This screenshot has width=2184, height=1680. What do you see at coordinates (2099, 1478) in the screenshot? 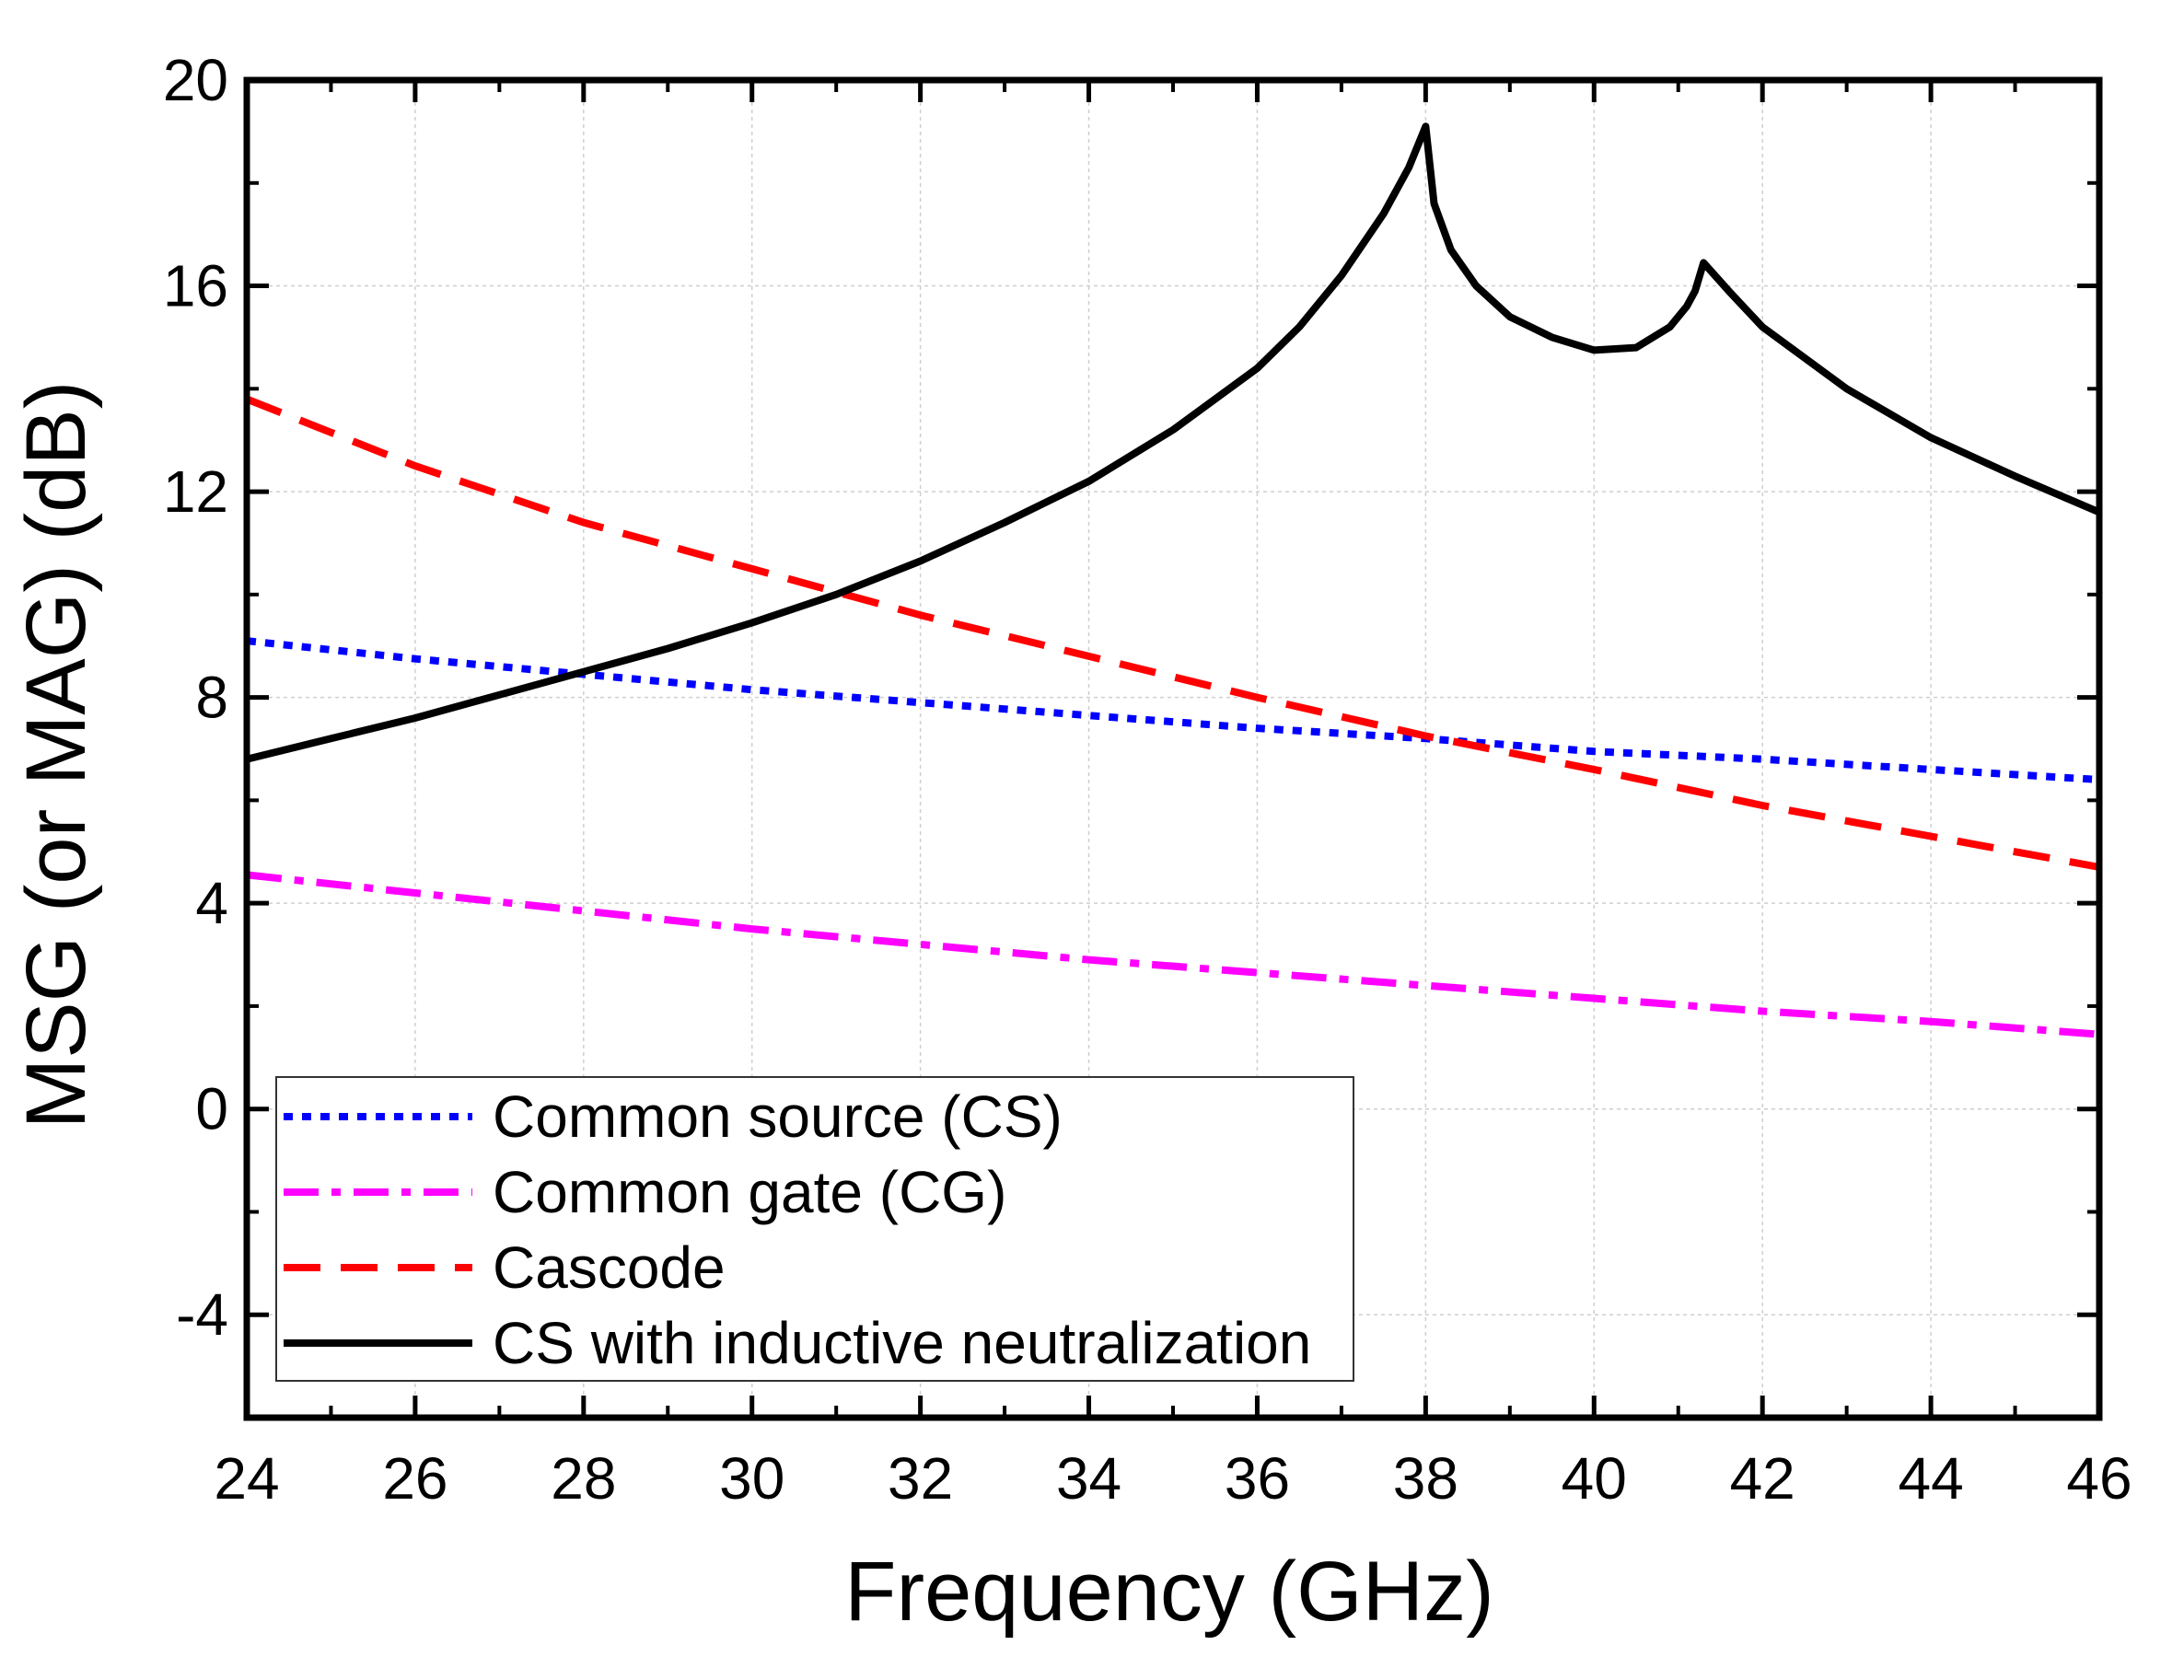
I see `x-tick-label: 46` at bounding box center [2099, 1478].